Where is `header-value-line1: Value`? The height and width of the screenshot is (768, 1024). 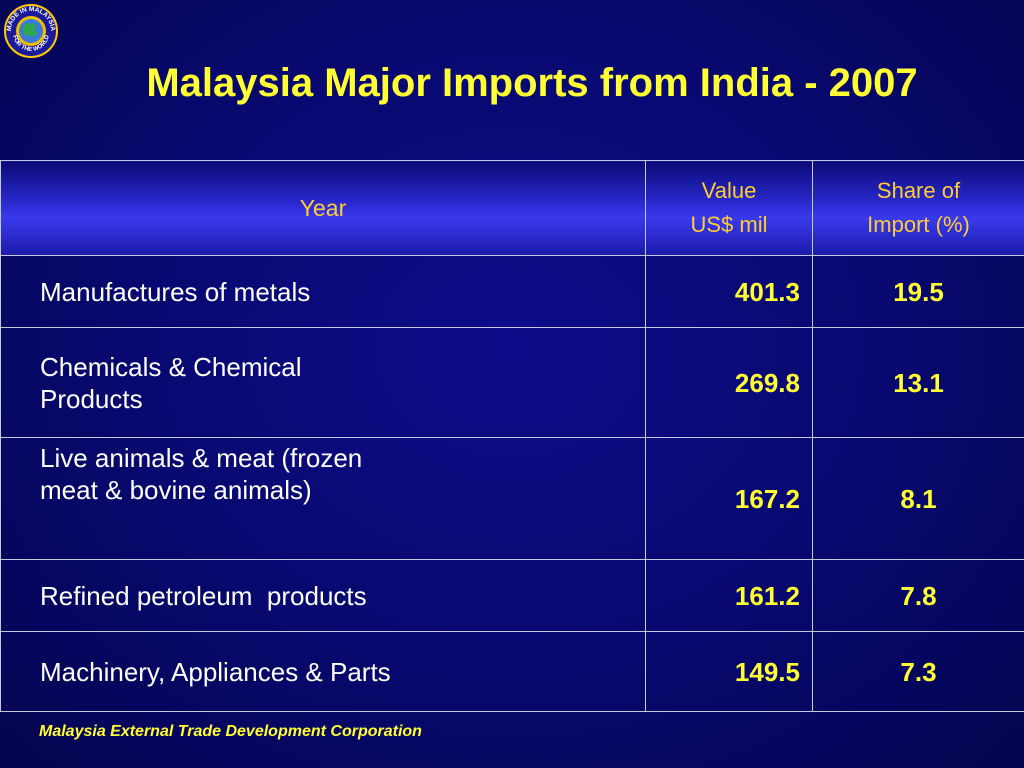 header-value-line1: Value is located at coordinates (729, 190).